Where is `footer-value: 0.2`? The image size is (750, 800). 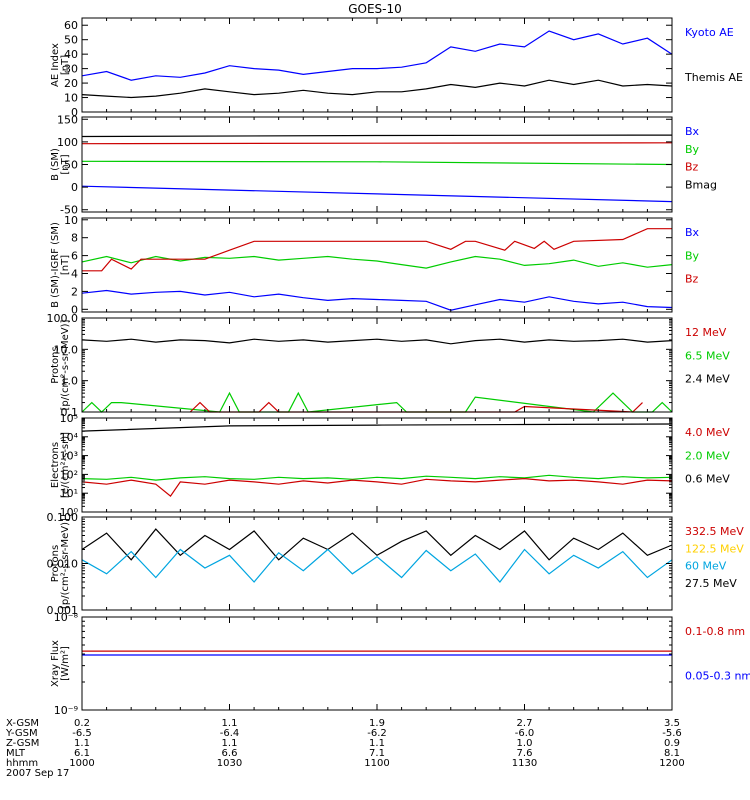
footer-value: 0.2 is located at coordinates (82, 723).